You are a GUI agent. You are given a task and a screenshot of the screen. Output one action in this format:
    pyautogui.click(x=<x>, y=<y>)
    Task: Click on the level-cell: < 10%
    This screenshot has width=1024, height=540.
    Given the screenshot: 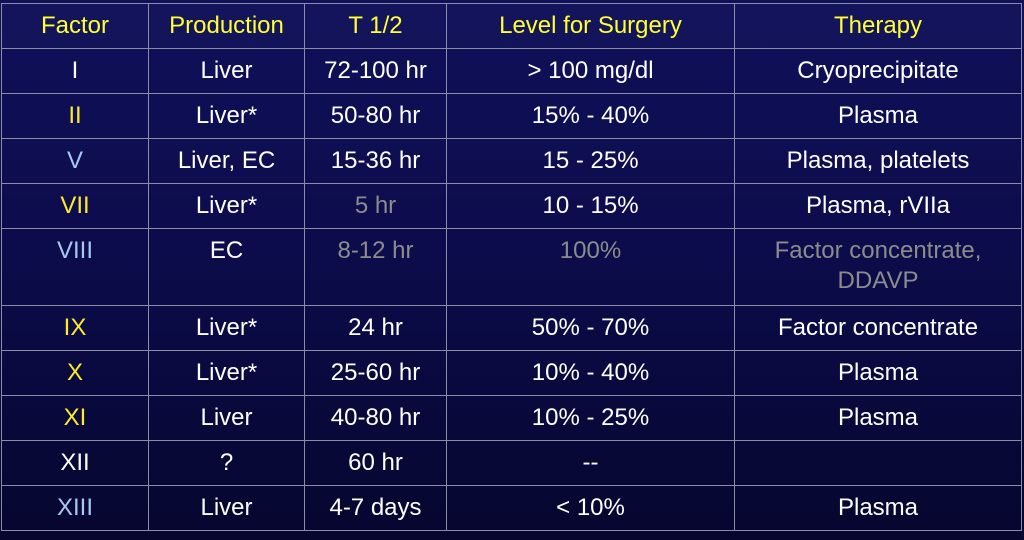 What is the action you would take?
    pyautogui.click(x=590, y=508)
    